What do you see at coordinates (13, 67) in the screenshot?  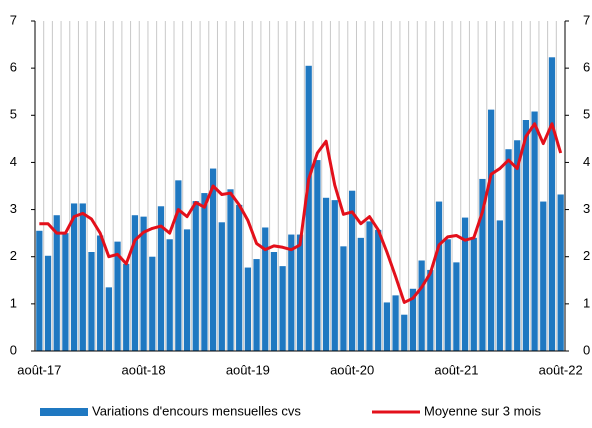 I see `y-tick-label: 6` at bounding box center [13, 67].